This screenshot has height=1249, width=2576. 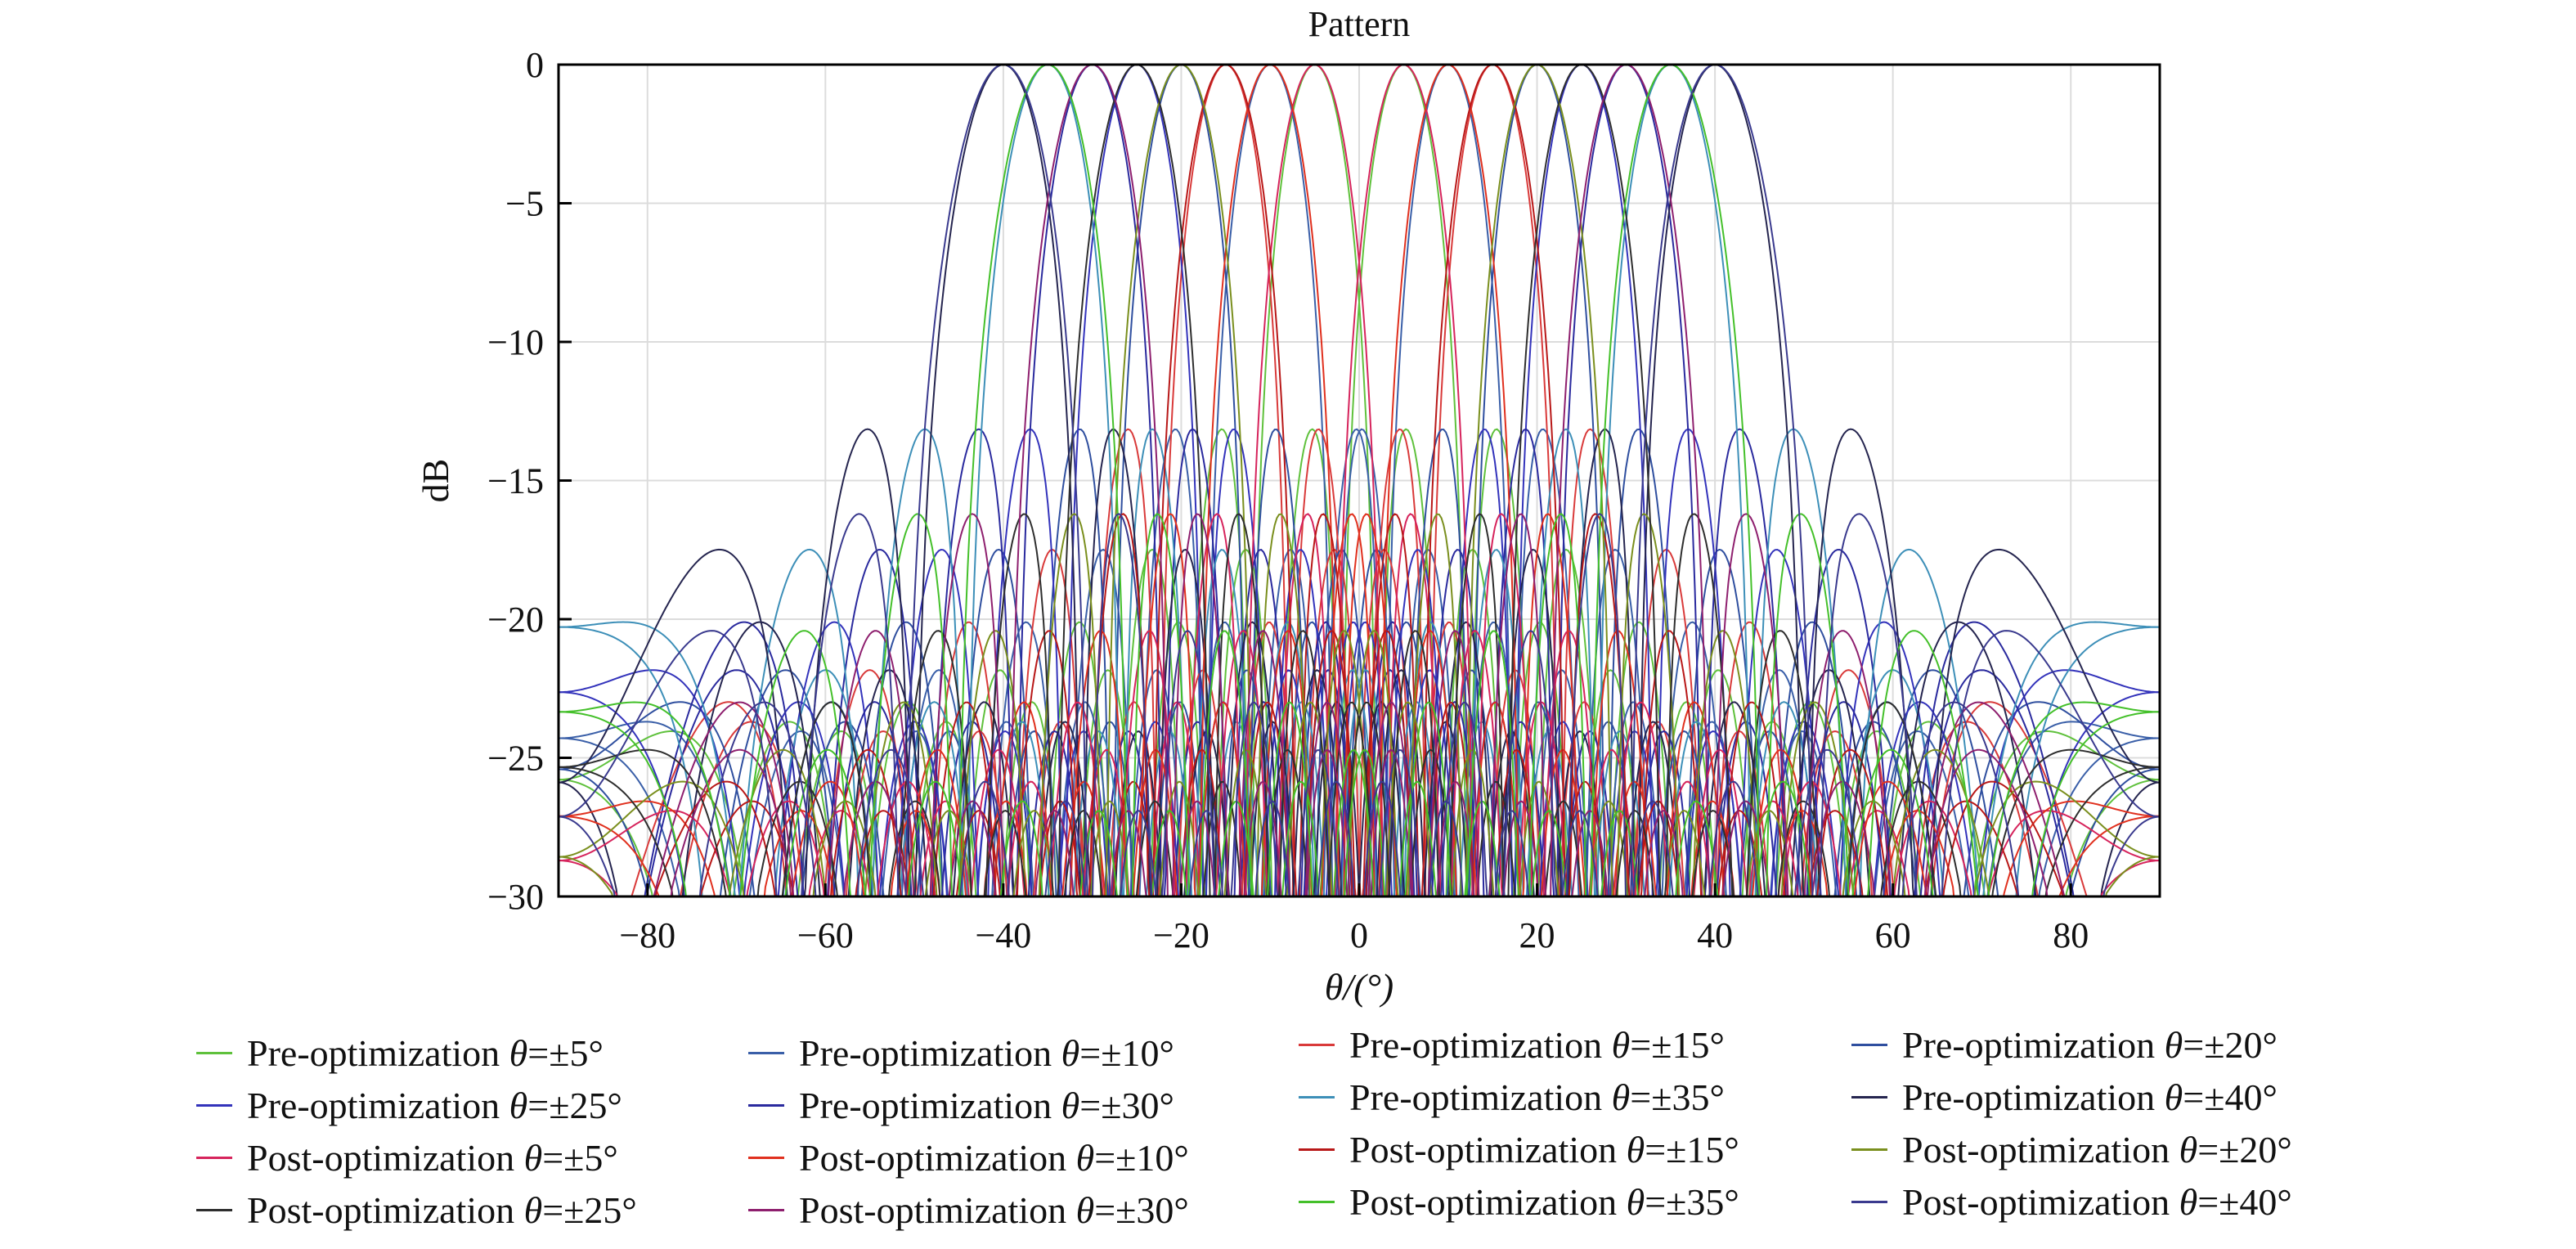 I want to click on legend-label: Post-optimization θ=±5°, so click(x=432, y=1158).